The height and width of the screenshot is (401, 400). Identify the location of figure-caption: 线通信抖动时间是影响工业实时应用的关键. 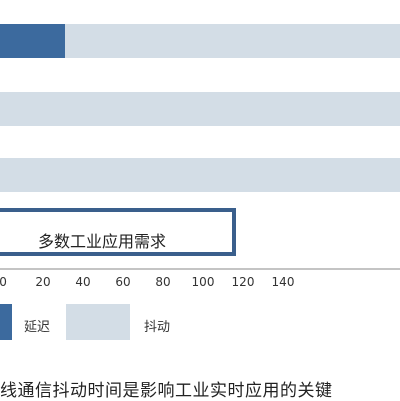
(166, 391).